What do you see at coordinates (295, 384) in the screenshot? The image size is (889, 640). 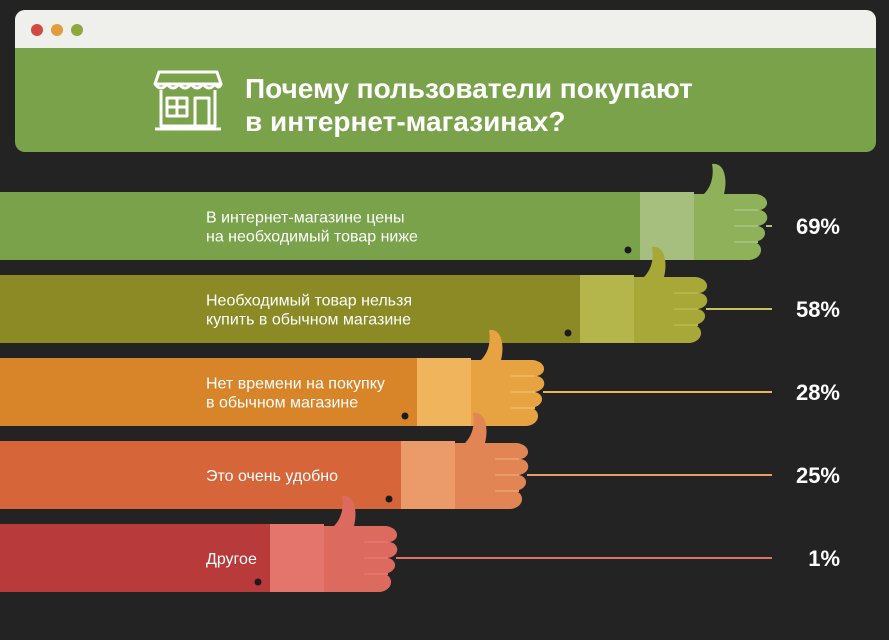 I see `category-label-line: Нет времени на покупку` at bounding box center [295, 384].